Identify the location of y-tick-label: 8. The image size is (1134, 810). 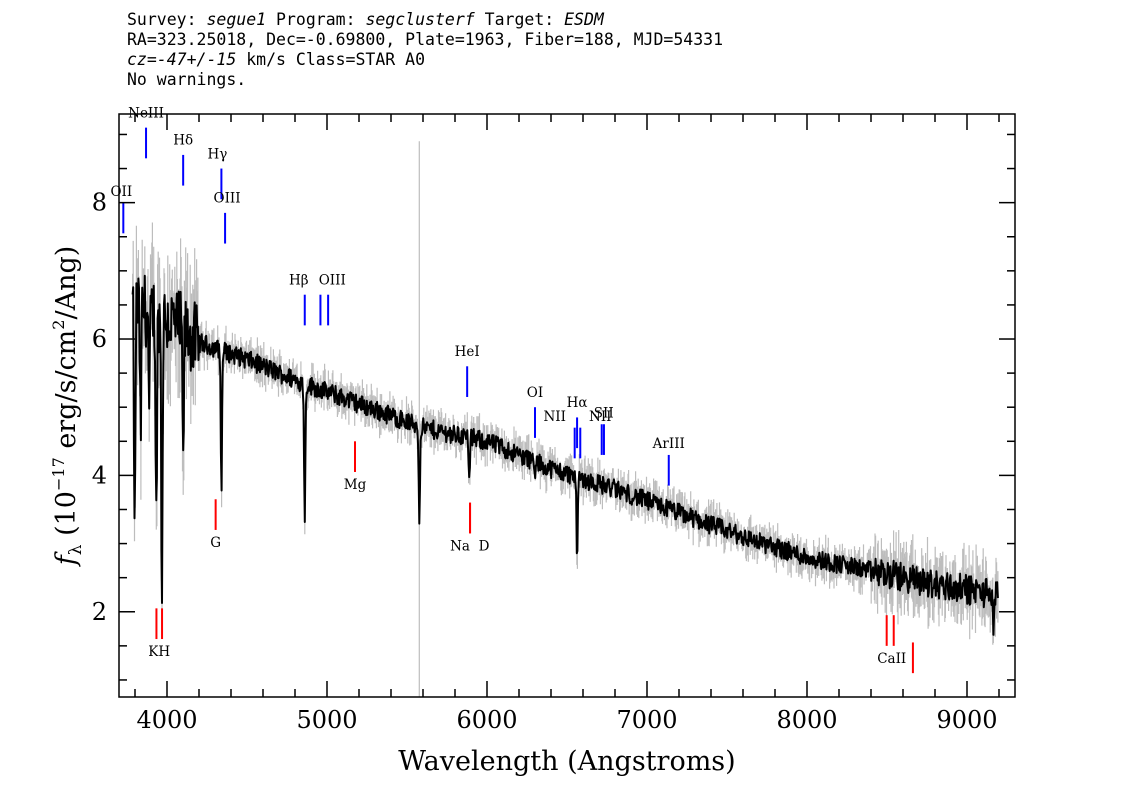
(99, 203).